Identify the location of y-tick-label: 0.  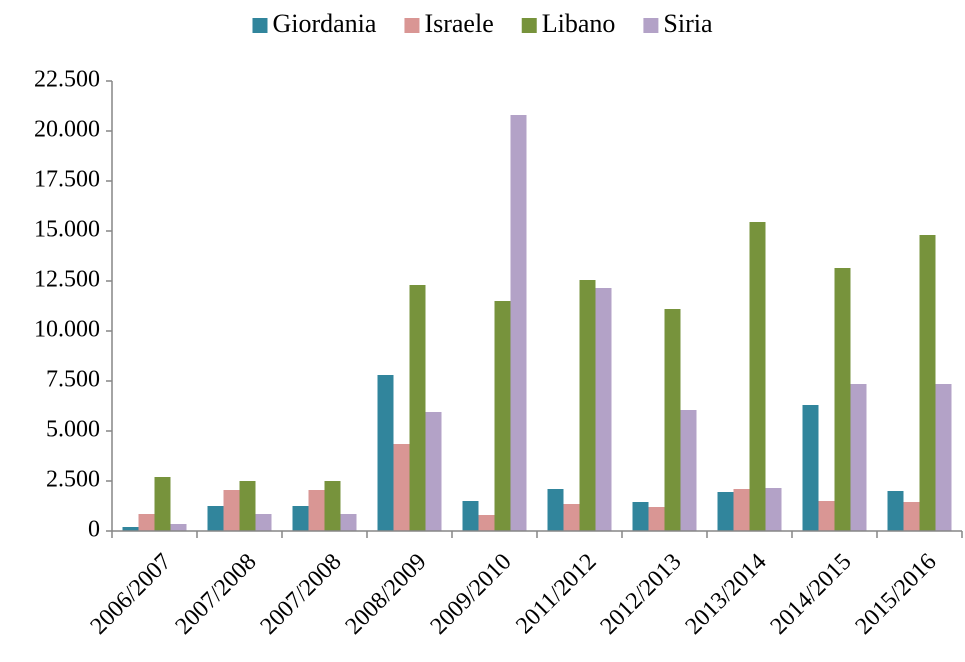
(94, 530).